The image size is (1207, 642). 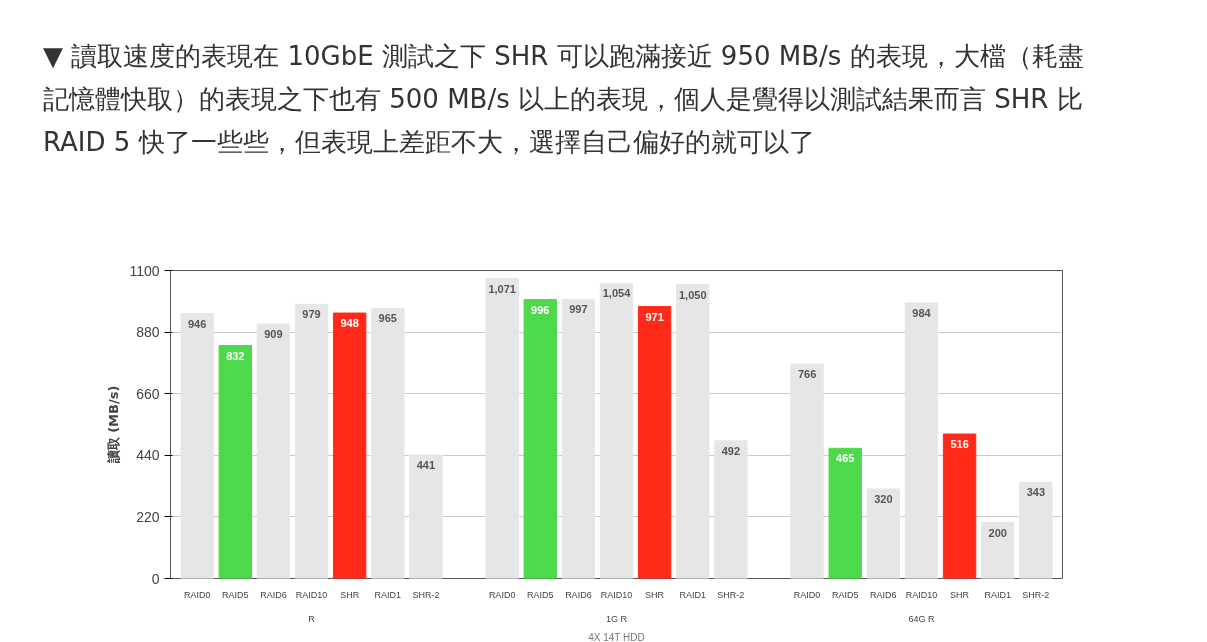 What do you see at coordinates (731, 450) in the screenshot?
I see `data-label: 492` at bounding box center [731, 450].